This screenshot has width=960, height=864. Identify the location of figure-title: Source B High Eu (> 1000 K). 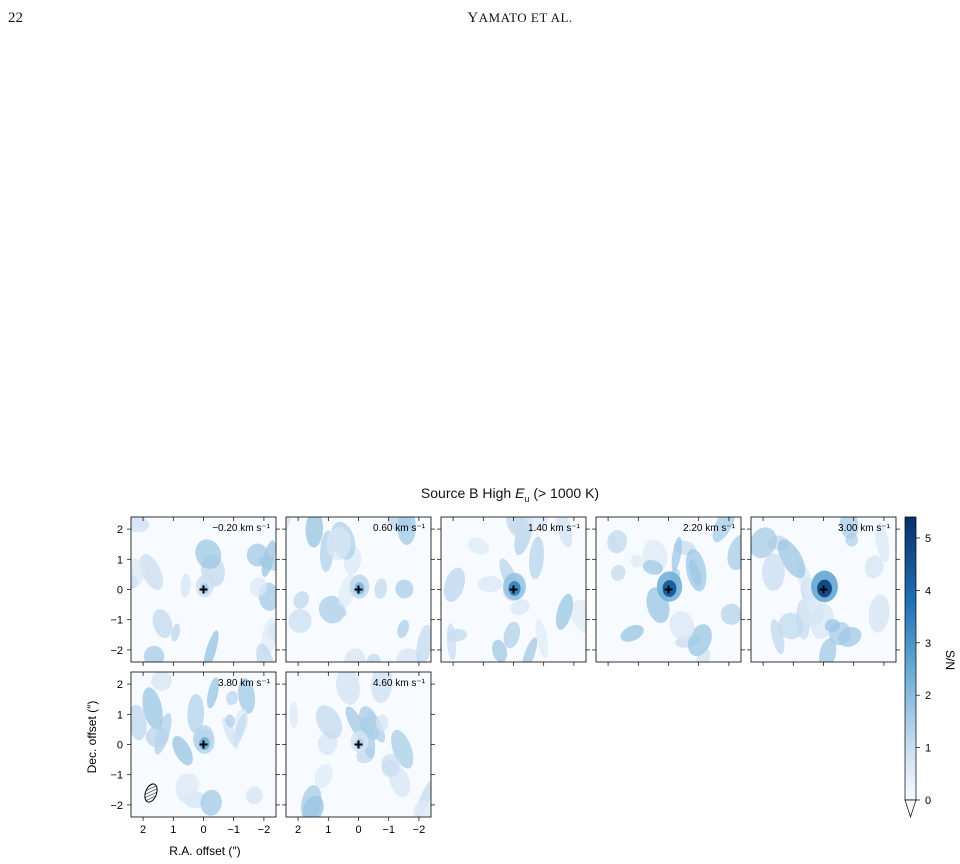
(480, 494).